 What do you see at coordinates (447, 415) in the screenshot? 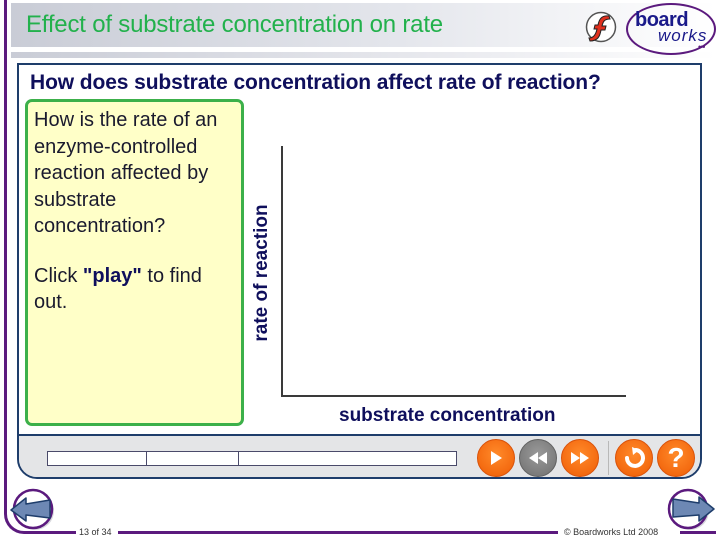
I see `x-axis-label: substrate concentration` at bounding box center [447, 415].